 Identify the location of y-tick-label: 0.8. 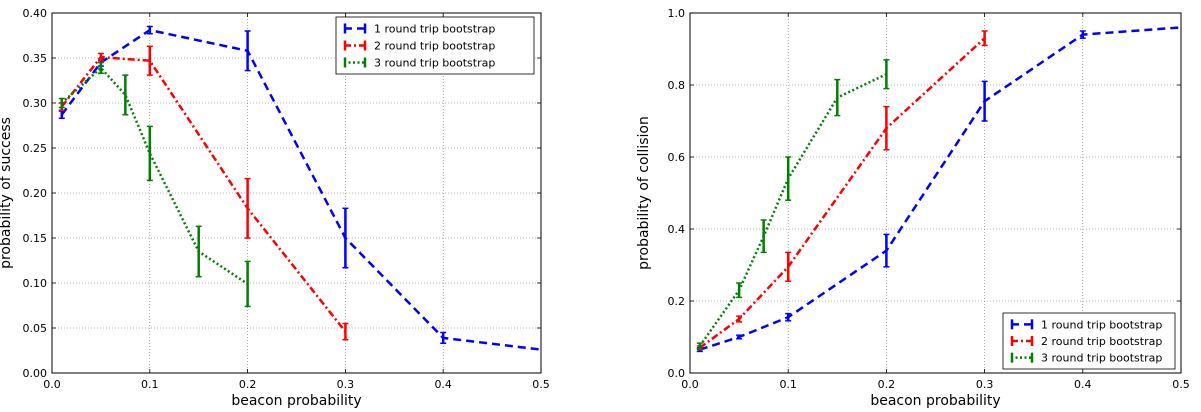
(677, 85).